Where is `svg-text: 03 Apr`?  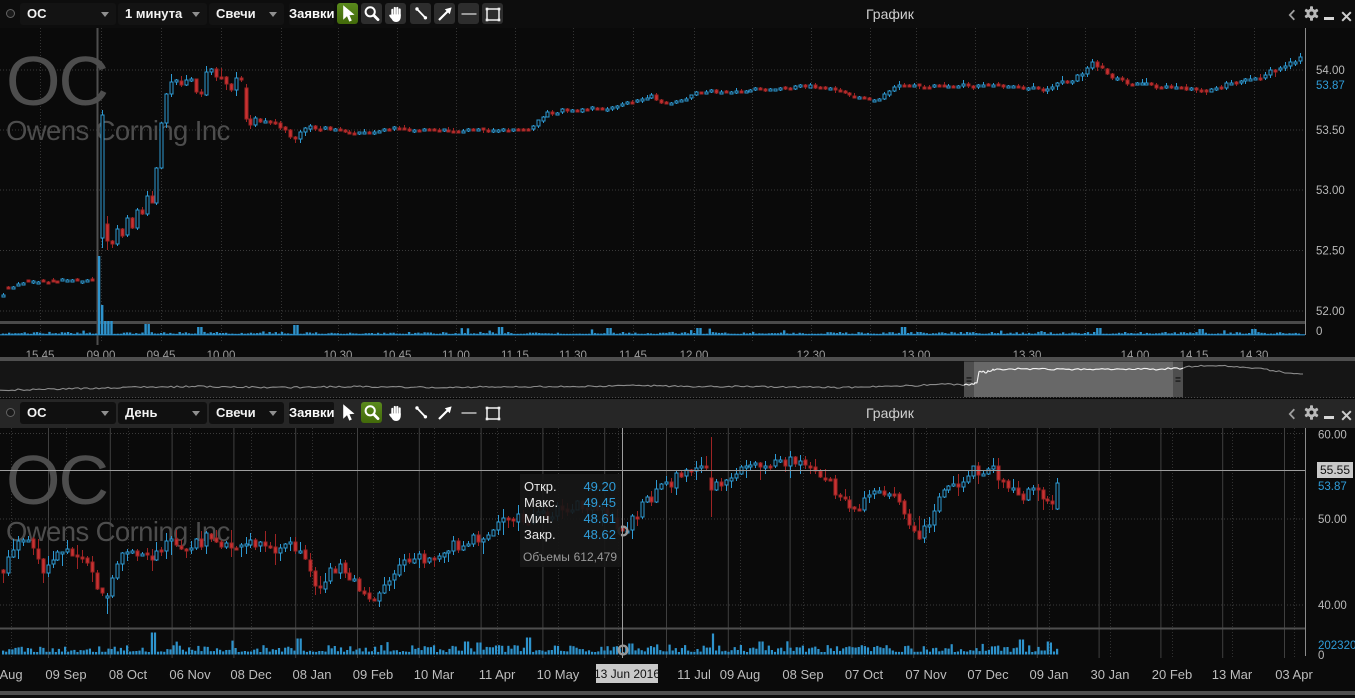 svg-text: 03 Apr is located at coordinates (1294, 674).